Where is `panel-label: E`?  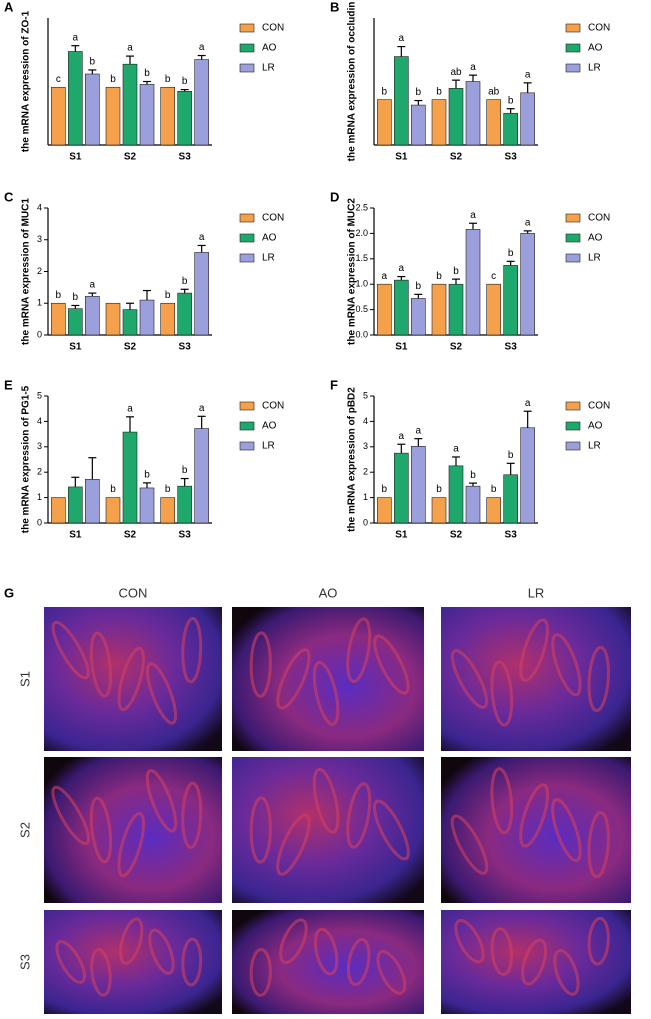
panel-label: E is located at coordinates (8, 384).